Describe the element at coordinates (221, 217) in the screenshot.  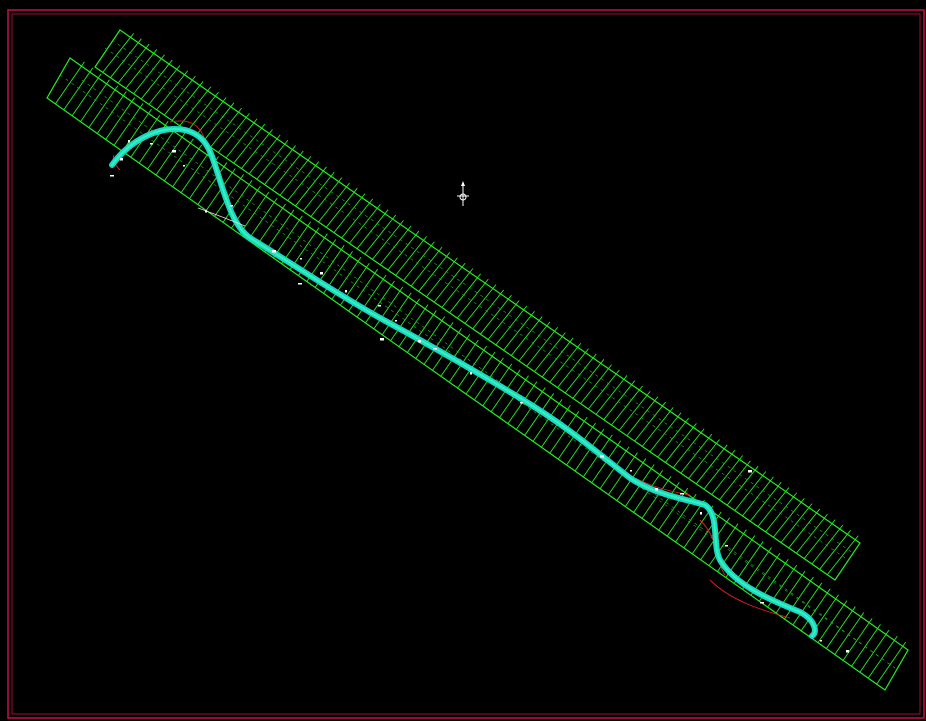
I see `annotation-leader` at that location.